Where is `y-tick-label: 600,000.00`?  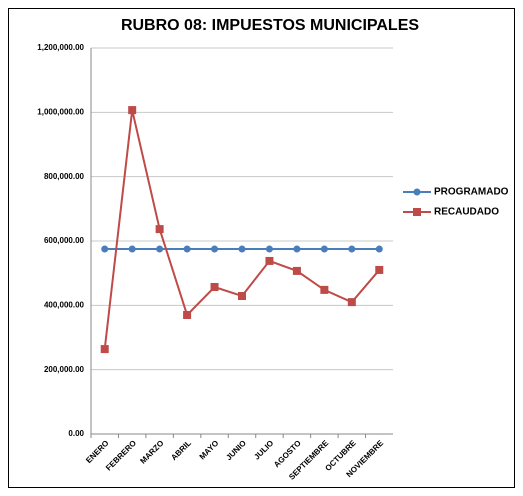 y-tick-label: 600,000.00 is located at coordinates (64, 240).